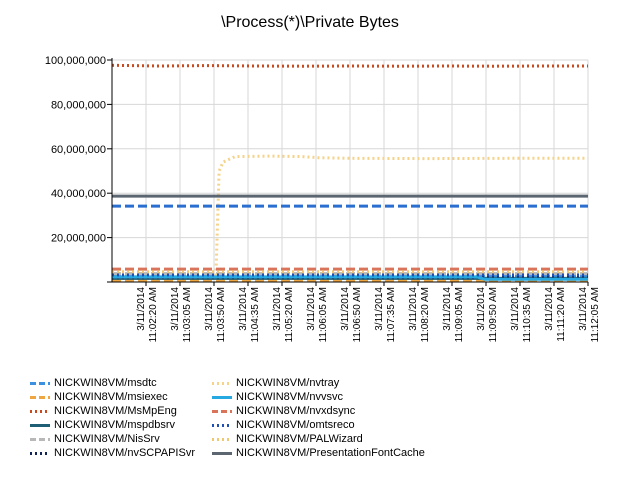 The height and width of the screenshot is (480, 620). I want to click on legend-item: NICKWIN8VM/PresentationFontCache, so click(318, 453).